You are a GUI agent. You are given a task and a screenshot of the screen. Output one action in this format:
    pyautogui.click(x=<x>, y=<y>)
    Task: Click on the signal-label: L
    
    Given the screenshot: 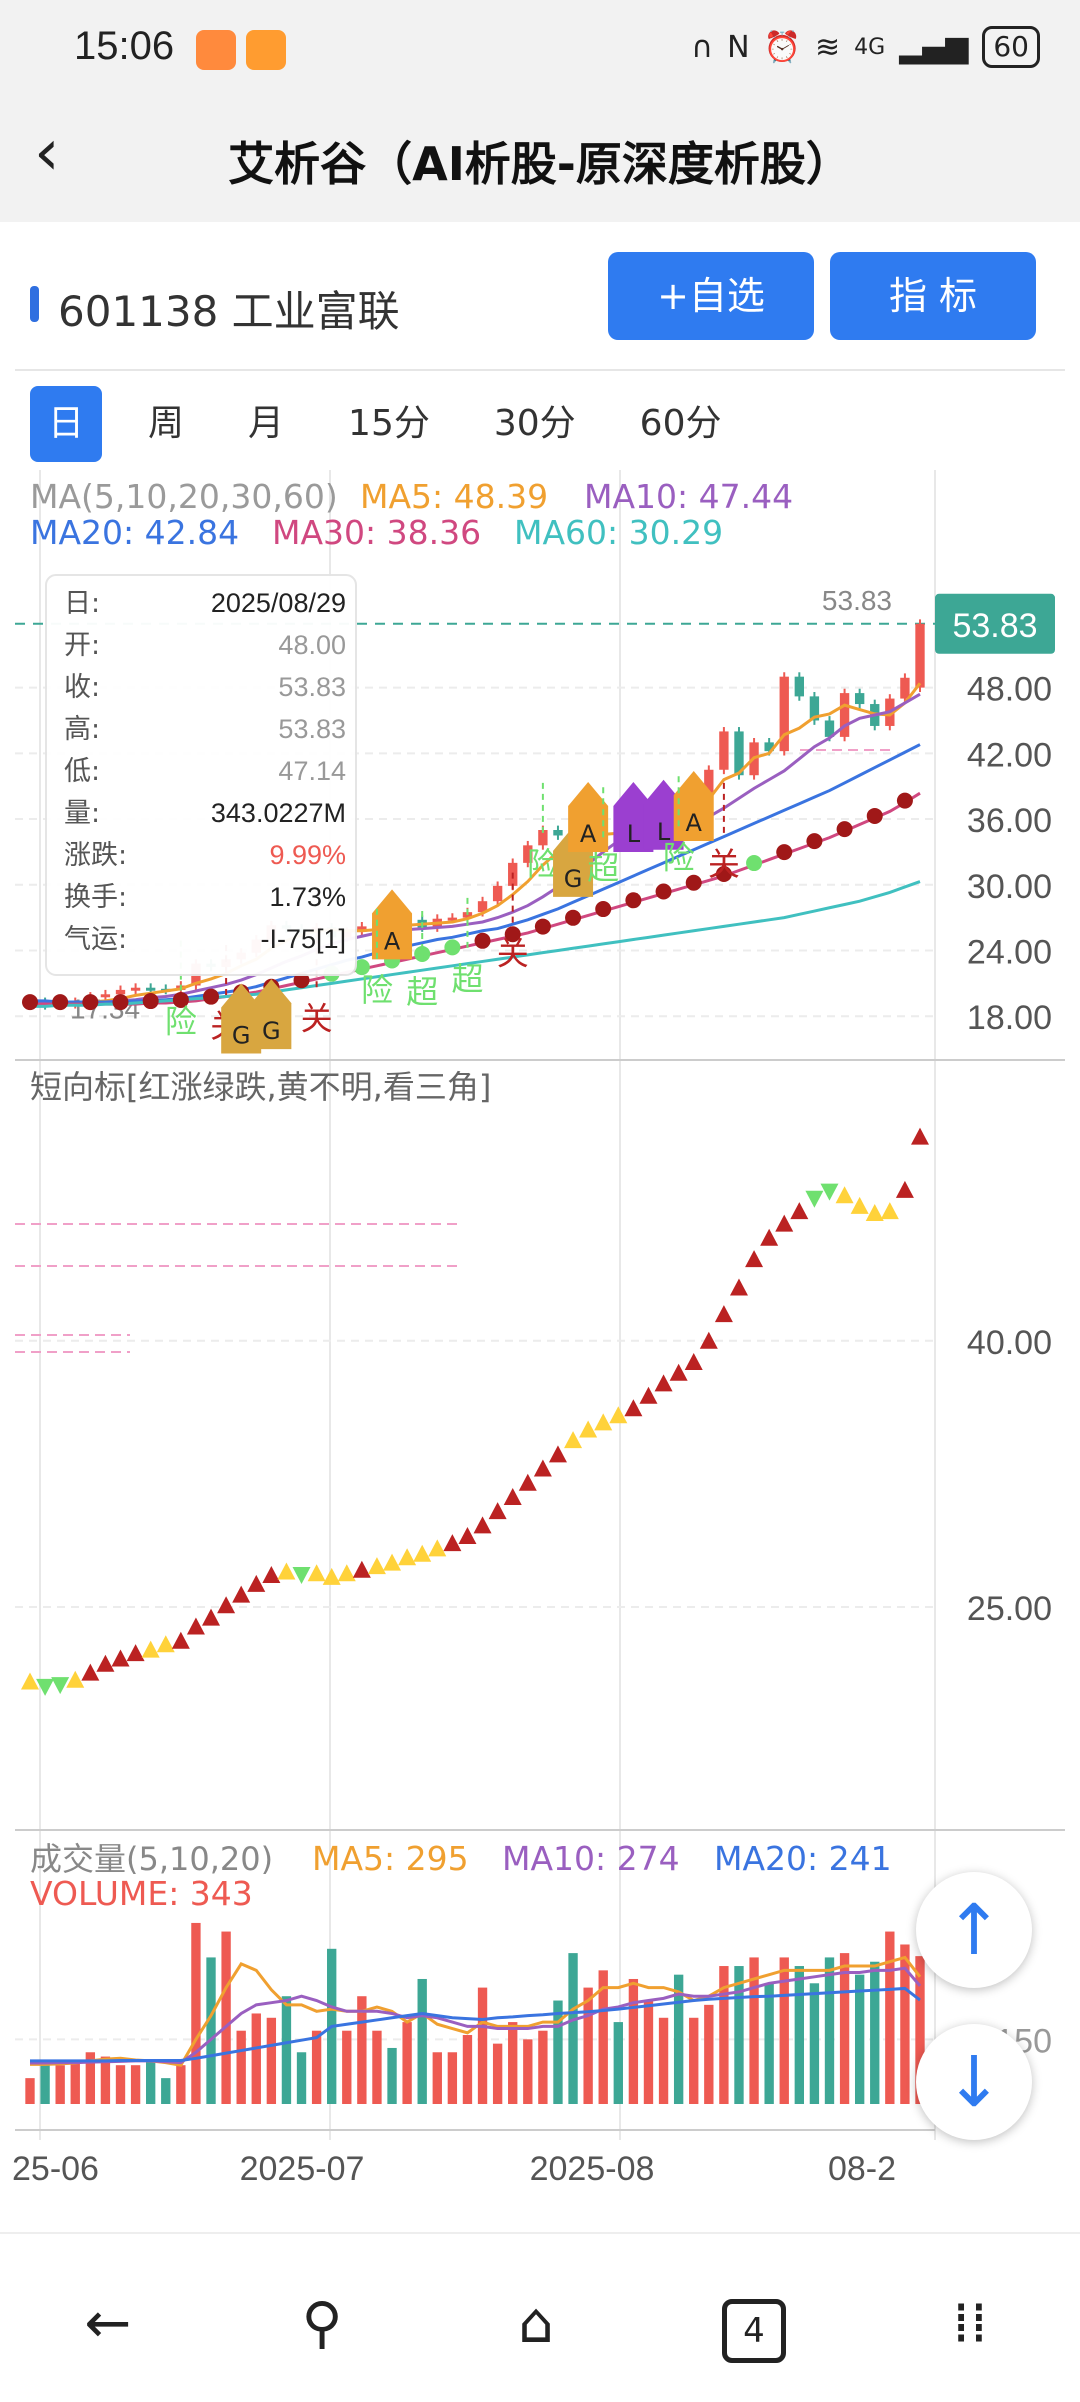 What is the action you would take?
    pyautogui.click(x=634, y=834)
    